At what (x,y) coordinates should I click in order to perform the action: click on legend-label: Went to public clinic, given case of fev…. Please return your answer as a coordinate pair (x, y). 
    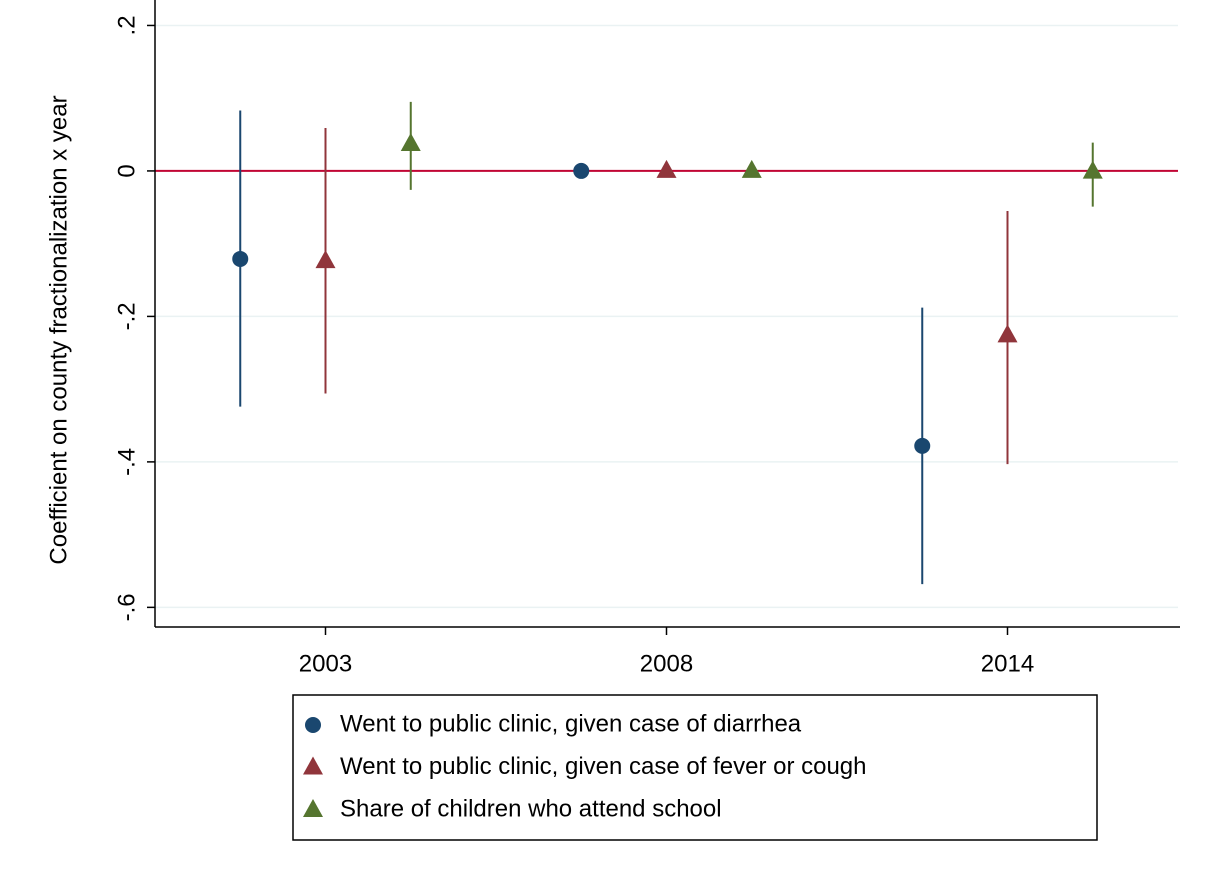
    Looking at the image, I should click on (603, 766).